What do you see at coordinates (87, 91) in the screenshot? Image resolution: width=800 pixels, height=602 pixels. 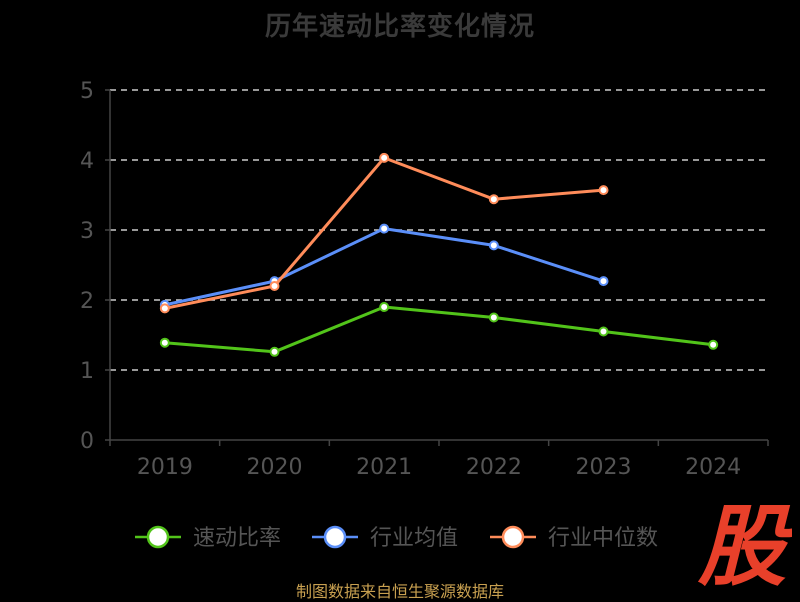 I see `y-tick-label: 5` at bounding box center [87, 91].